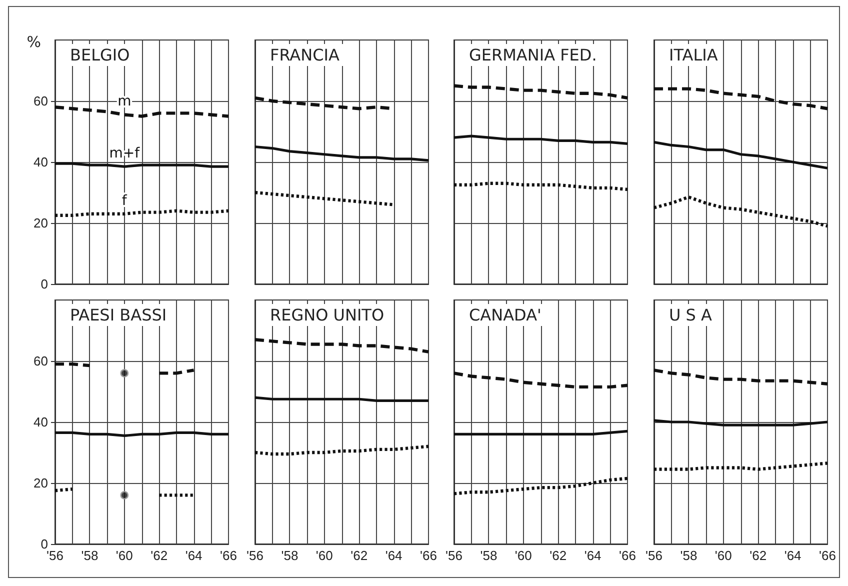 The width and height of the screenshot is (848, 586). Describe the element at coordinates (100, 55) in the screenshot. I see `chart-title: BELGIO` at that location.